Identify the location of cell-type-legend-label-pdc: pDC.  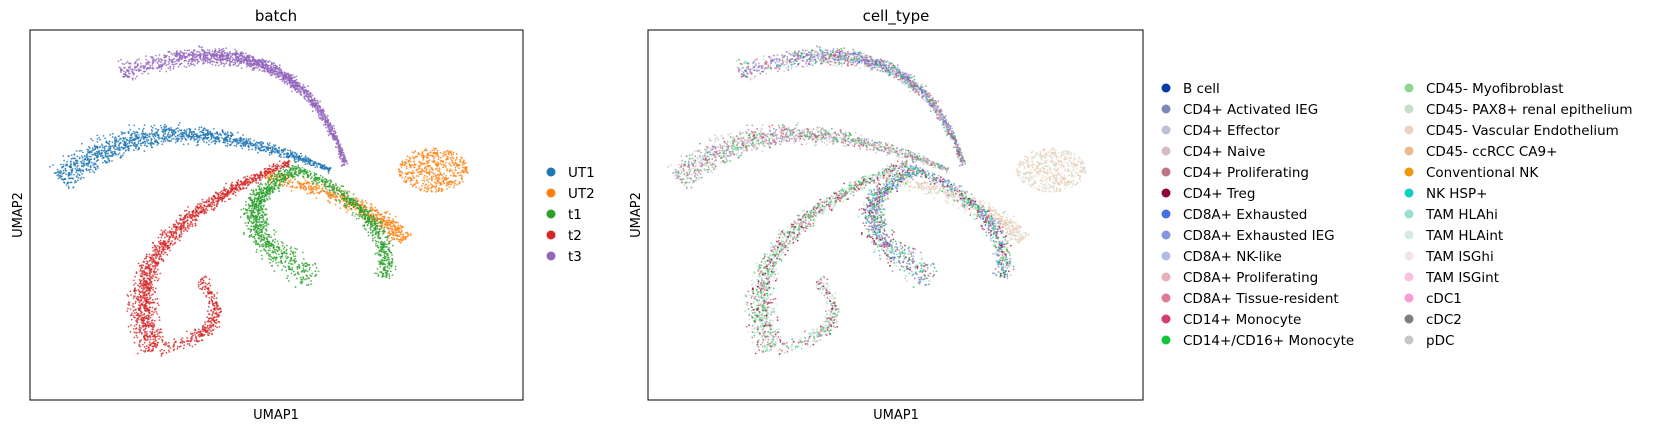
(1440, 341).